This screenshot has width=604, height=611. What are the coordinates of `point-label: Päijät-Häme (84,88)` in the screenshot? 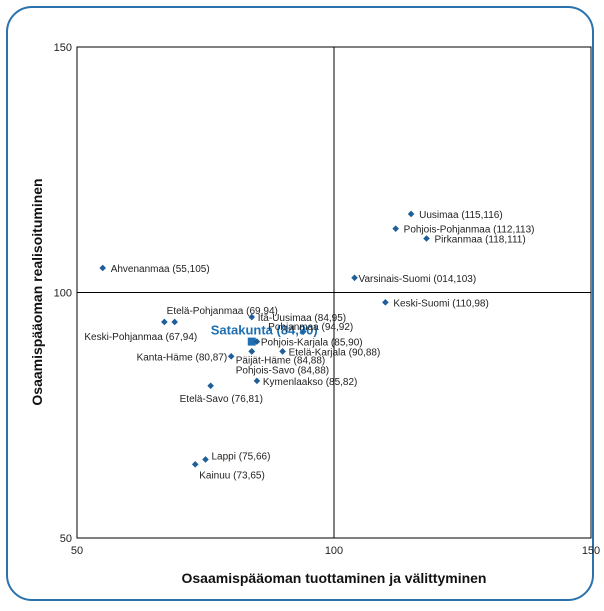 It's located at (280, 360).